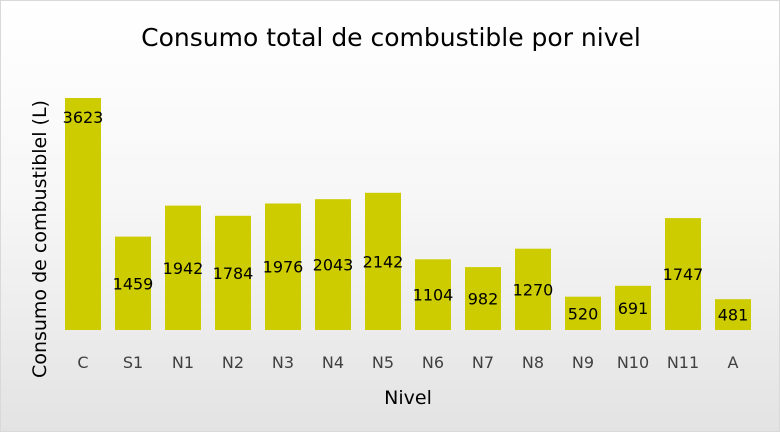  Describe the element at coordinates (407, 362) in the screenshot. I see `x-tick-labels-group: C S1 N1 N2 N3 N4 N5 N6 N7 N8 N9 N10 N11 A` at that location.